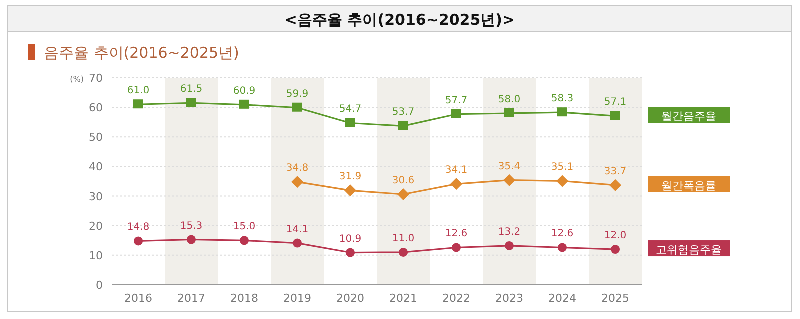  Describe the element at coordinates (297, 230) in the screenshot. I see `data-label: 14.1` at that location.